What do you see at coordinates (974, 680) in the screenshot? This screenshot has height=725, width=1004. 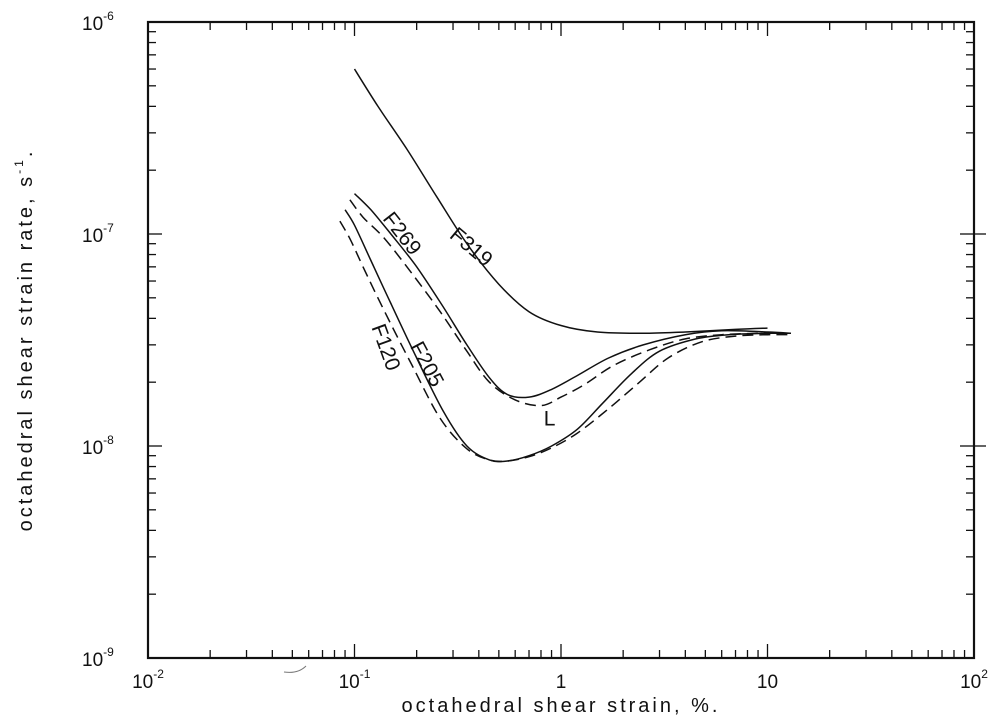 I see `x-tick-label: 10²` at bounding box center [974, 680].